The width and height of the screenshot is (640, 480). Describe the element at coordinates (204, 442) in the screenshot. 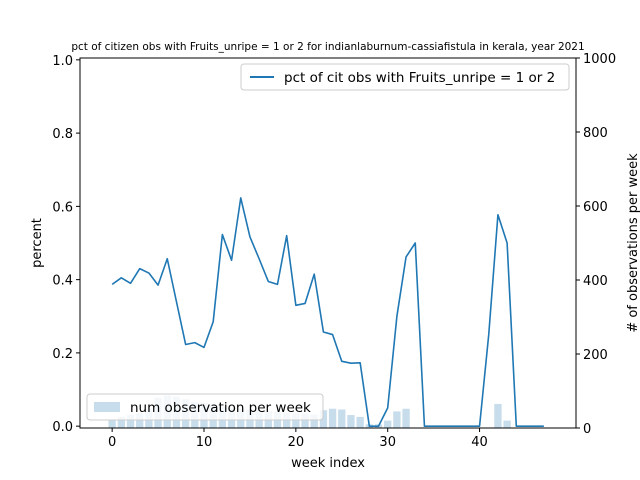

I see `x-tick-label: 10` at that location.